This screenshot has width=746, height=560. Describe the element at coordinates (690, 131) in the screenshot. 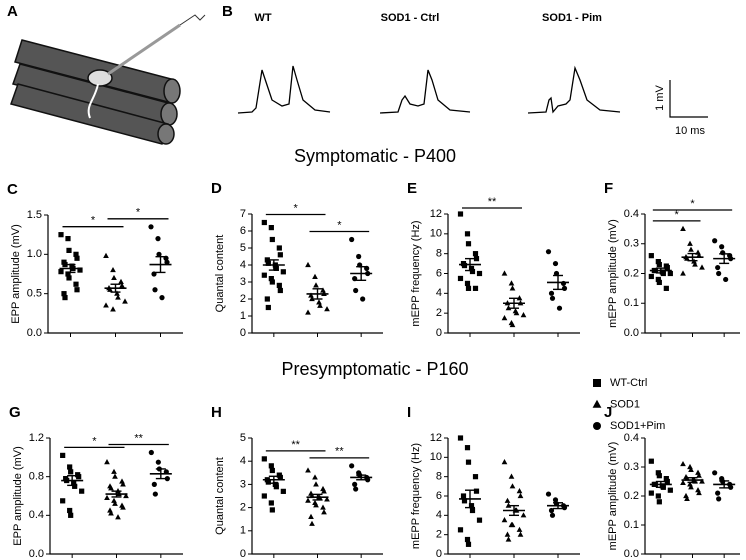

I see `scale-label: 10 ms` at that location.